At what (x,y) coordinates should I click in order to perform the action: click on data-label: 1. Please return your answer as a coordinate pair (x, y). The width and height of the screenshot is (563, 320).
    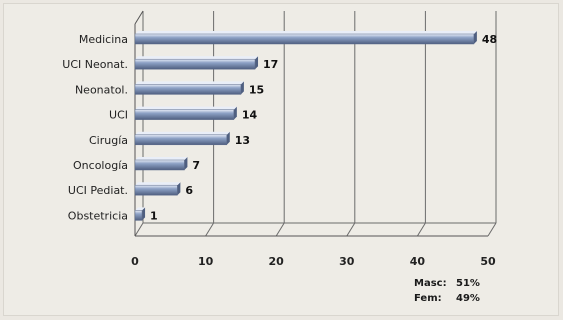
    Looking at the image, I should click on (154, 215).